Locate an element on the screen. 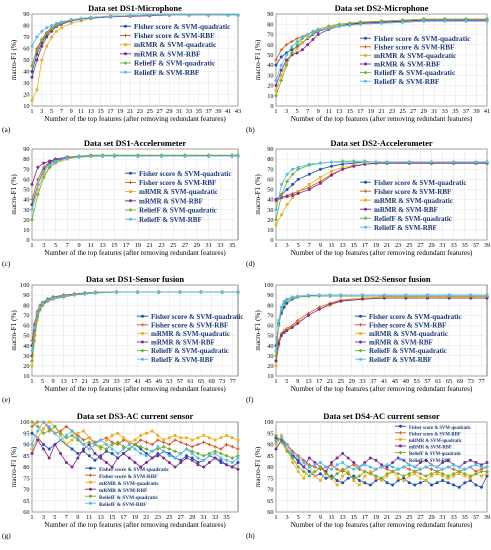 This screenshot has height=550, width=491. x-tick-label: 7 is located at coordinates (309, 517).